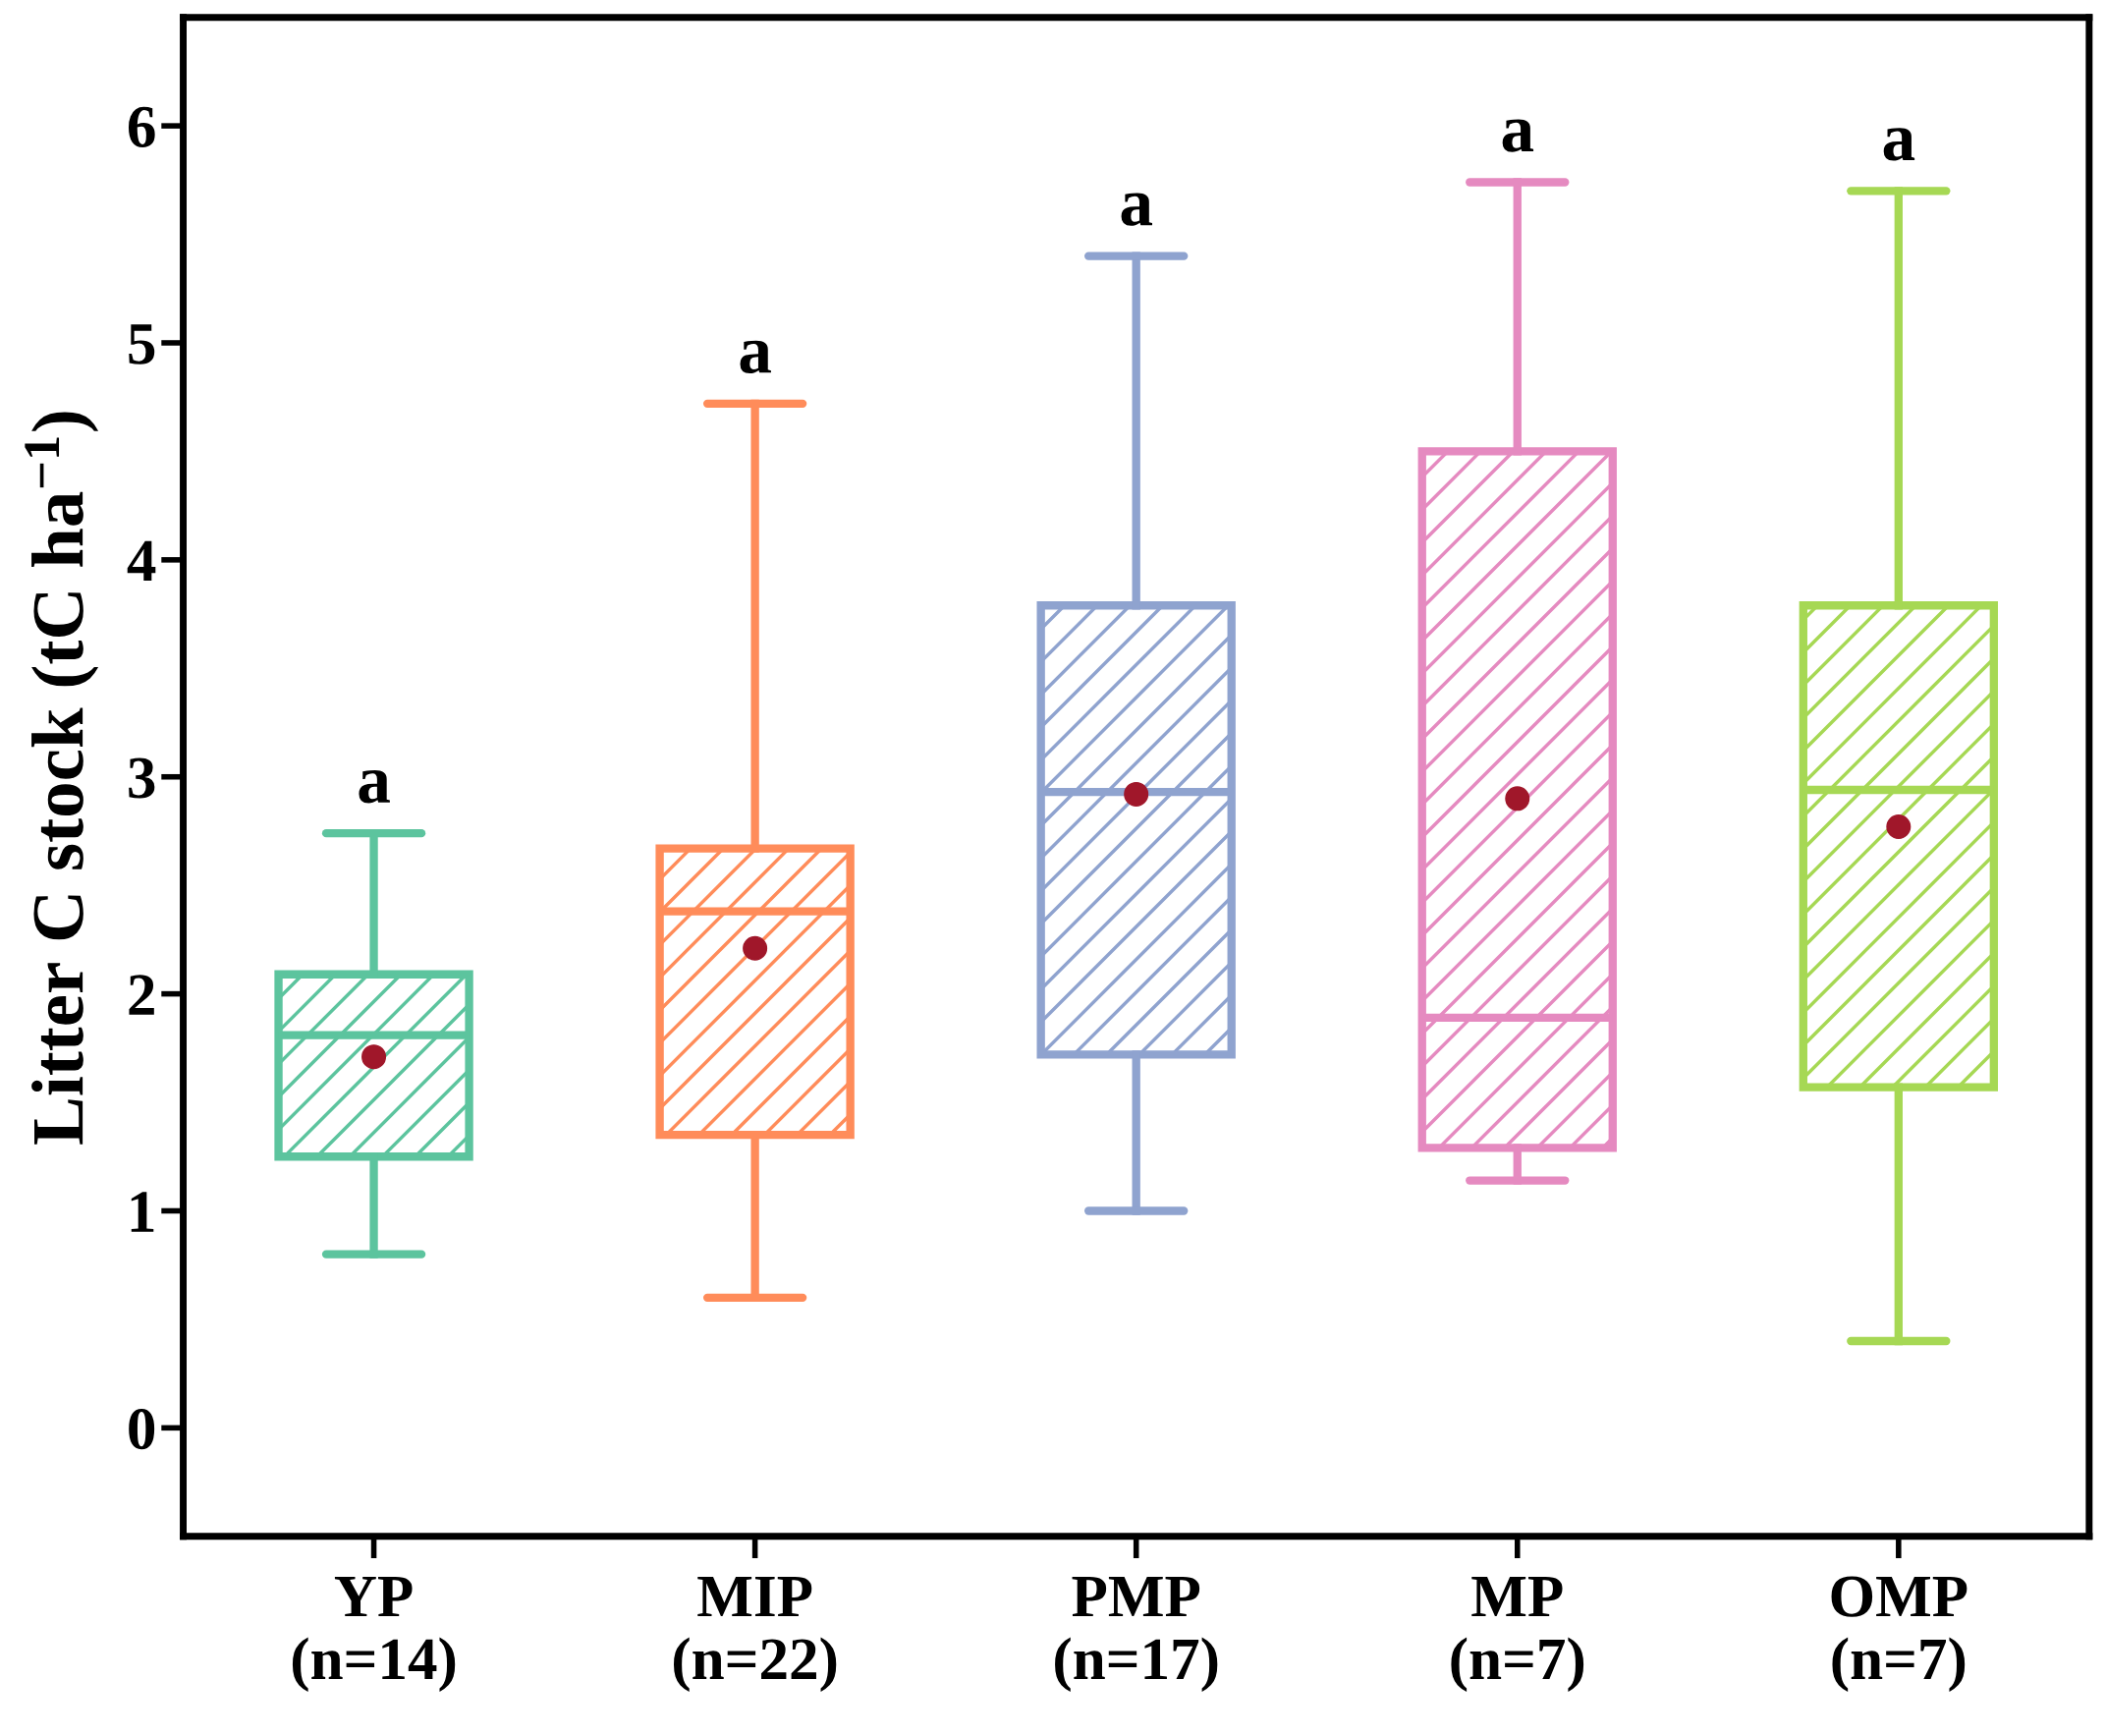 This screenshot has height=1736, width=2106. Describe the element at coordinates (141, 561) in the screenshot. I see `y-tick-label: 4` at that location.